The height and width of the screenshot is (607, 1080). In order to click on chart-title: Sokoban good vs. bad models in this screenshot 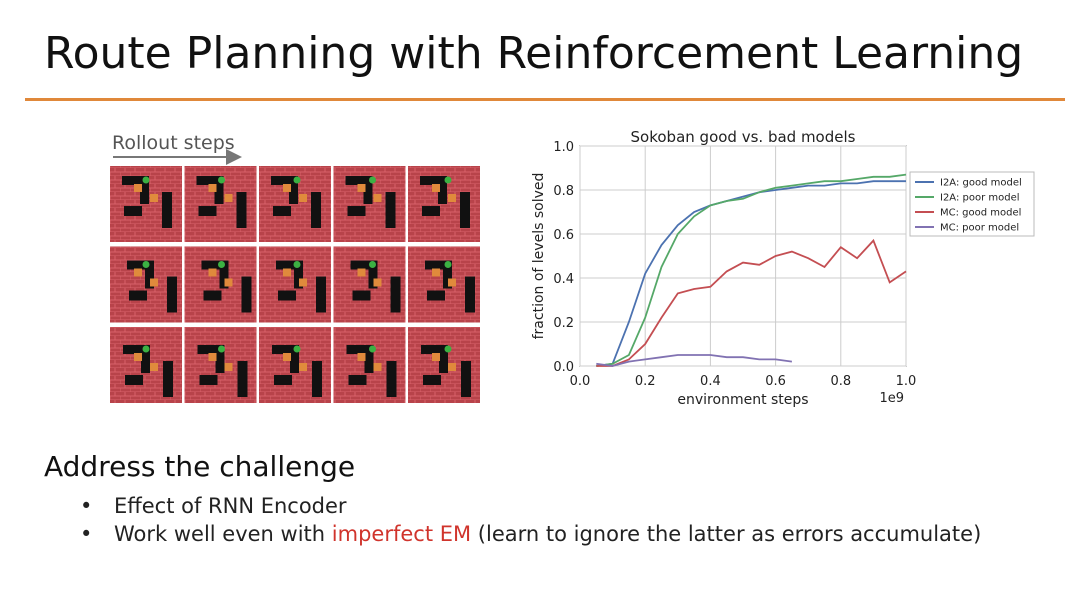, I will do `click(743, 137)`.